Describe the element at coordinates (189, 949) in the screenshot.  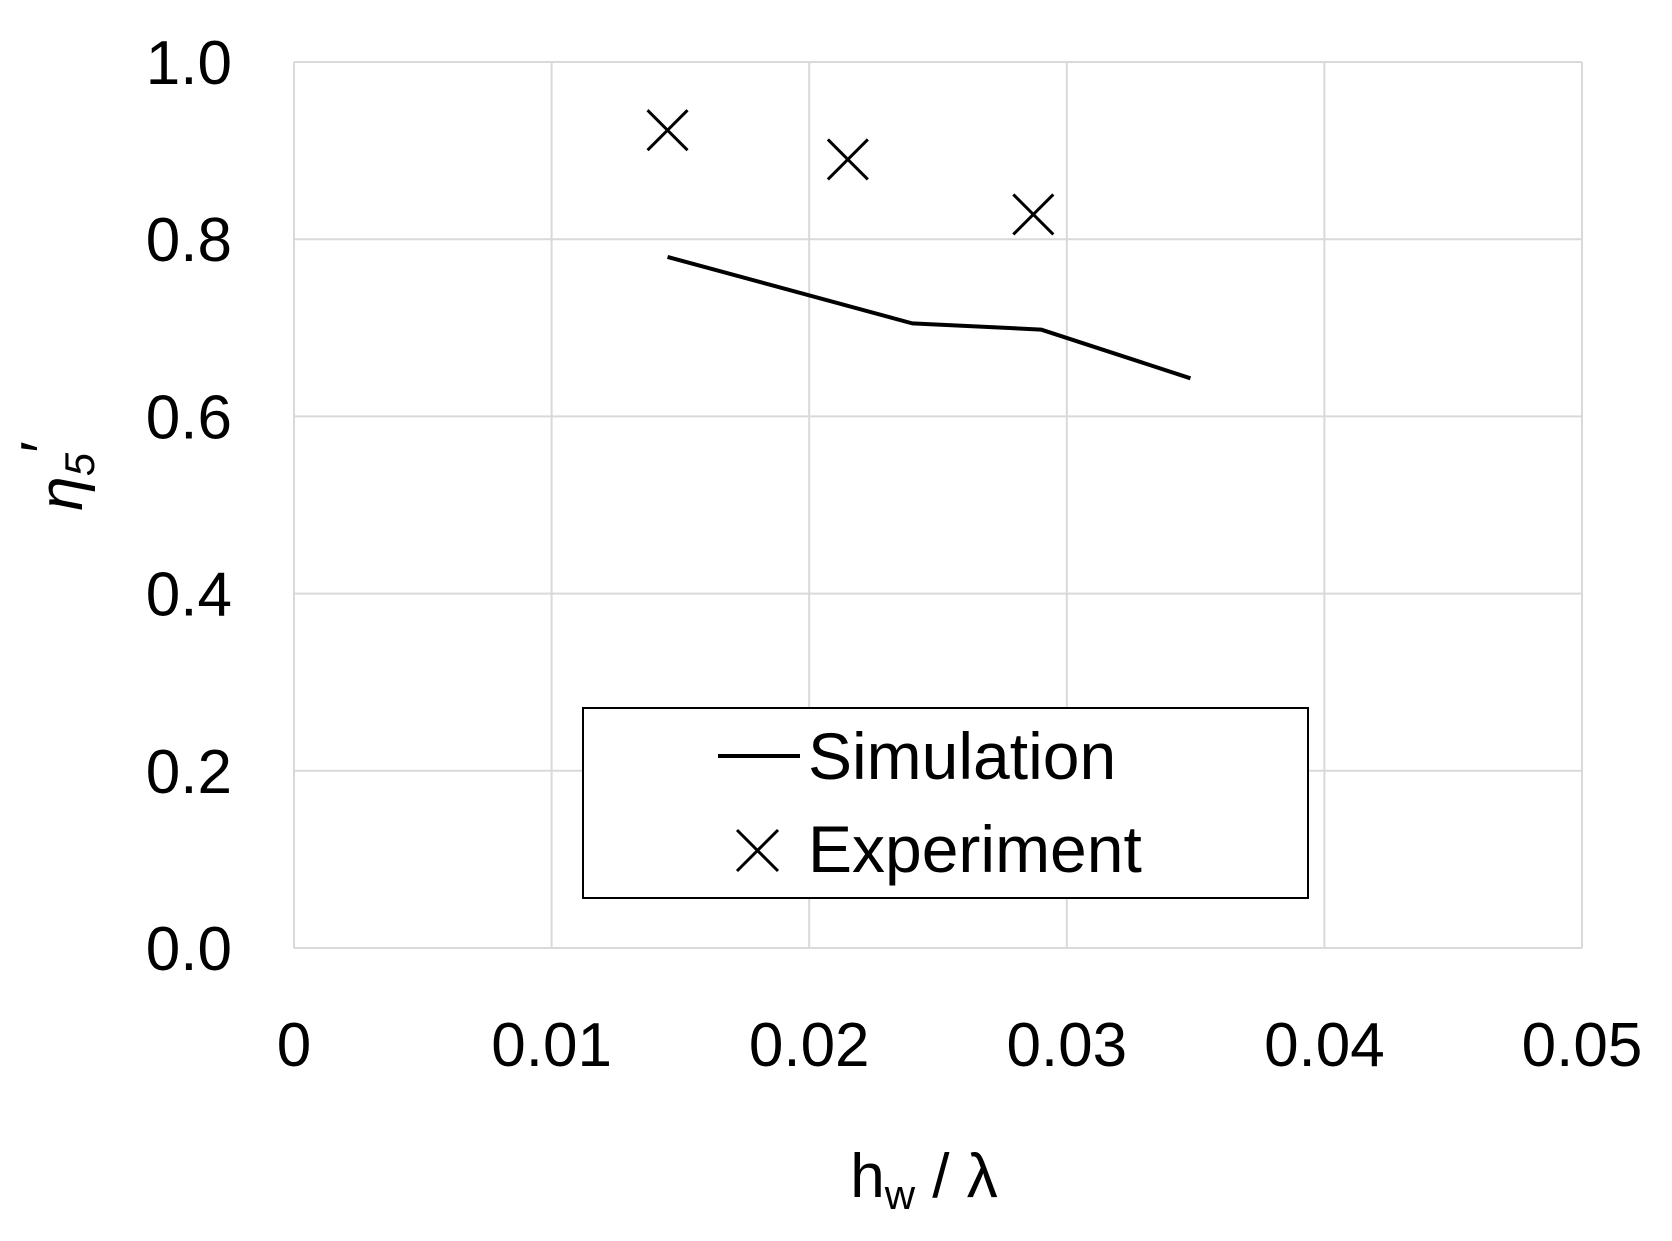
I see `y-tick-label: 0.0` at that location.